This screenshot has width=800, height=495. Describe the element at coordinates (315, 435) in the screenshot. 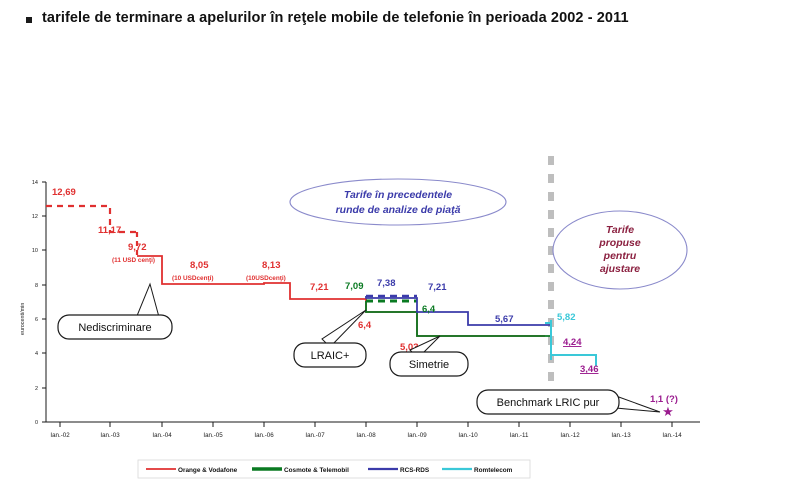

I see `x-tick: Ian.-07` at that location.